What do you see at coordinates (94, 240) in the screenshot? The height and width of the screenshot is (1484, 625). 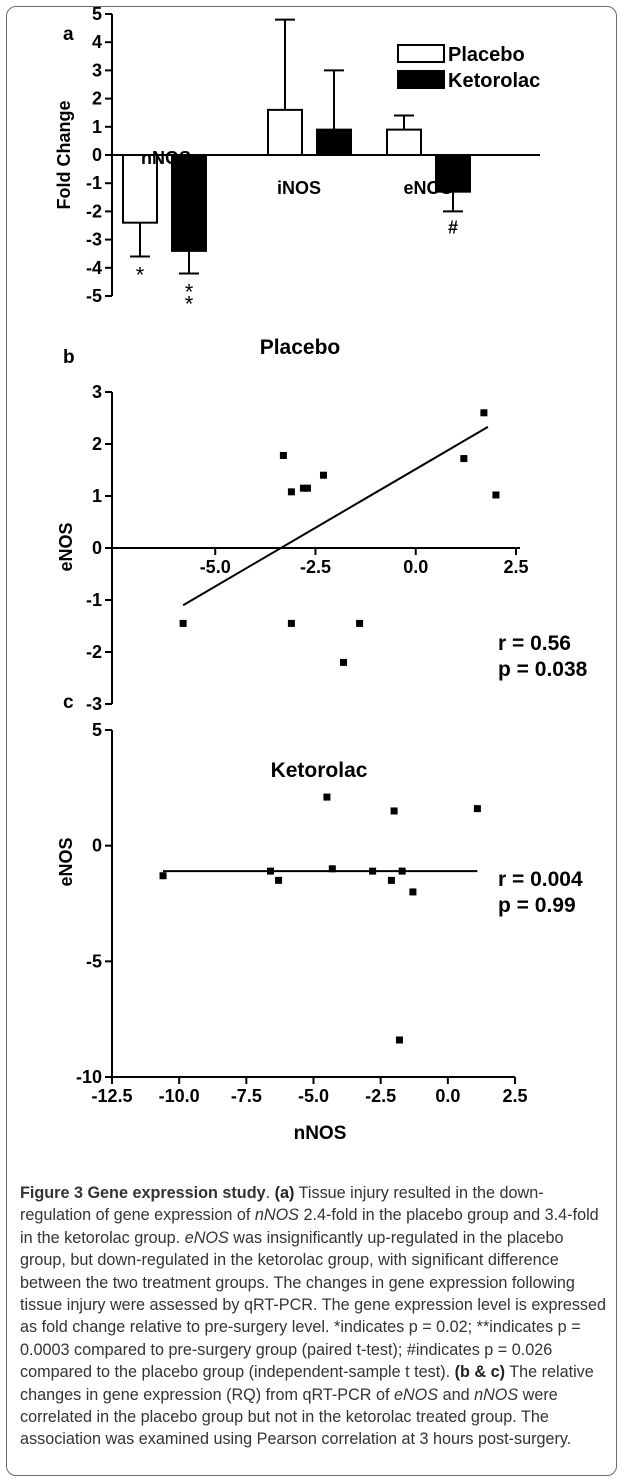 I see `panel-a-y-tick-label: -3` at bounding box center [94, 240].